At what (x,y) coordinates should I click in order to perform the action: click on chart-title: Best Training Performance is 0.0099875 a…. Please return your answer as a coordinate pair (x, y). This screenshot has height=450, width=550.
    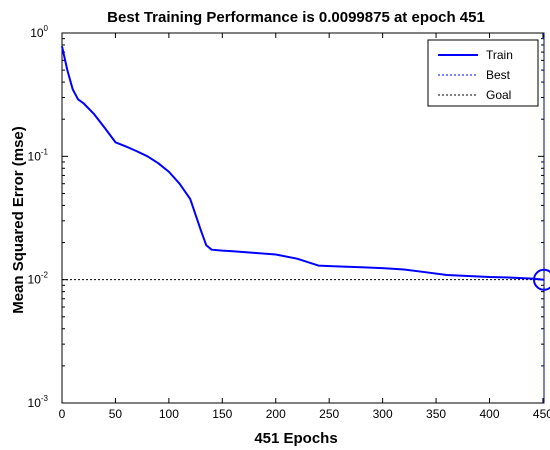
    Looking at the image, I should click on (296, 17).